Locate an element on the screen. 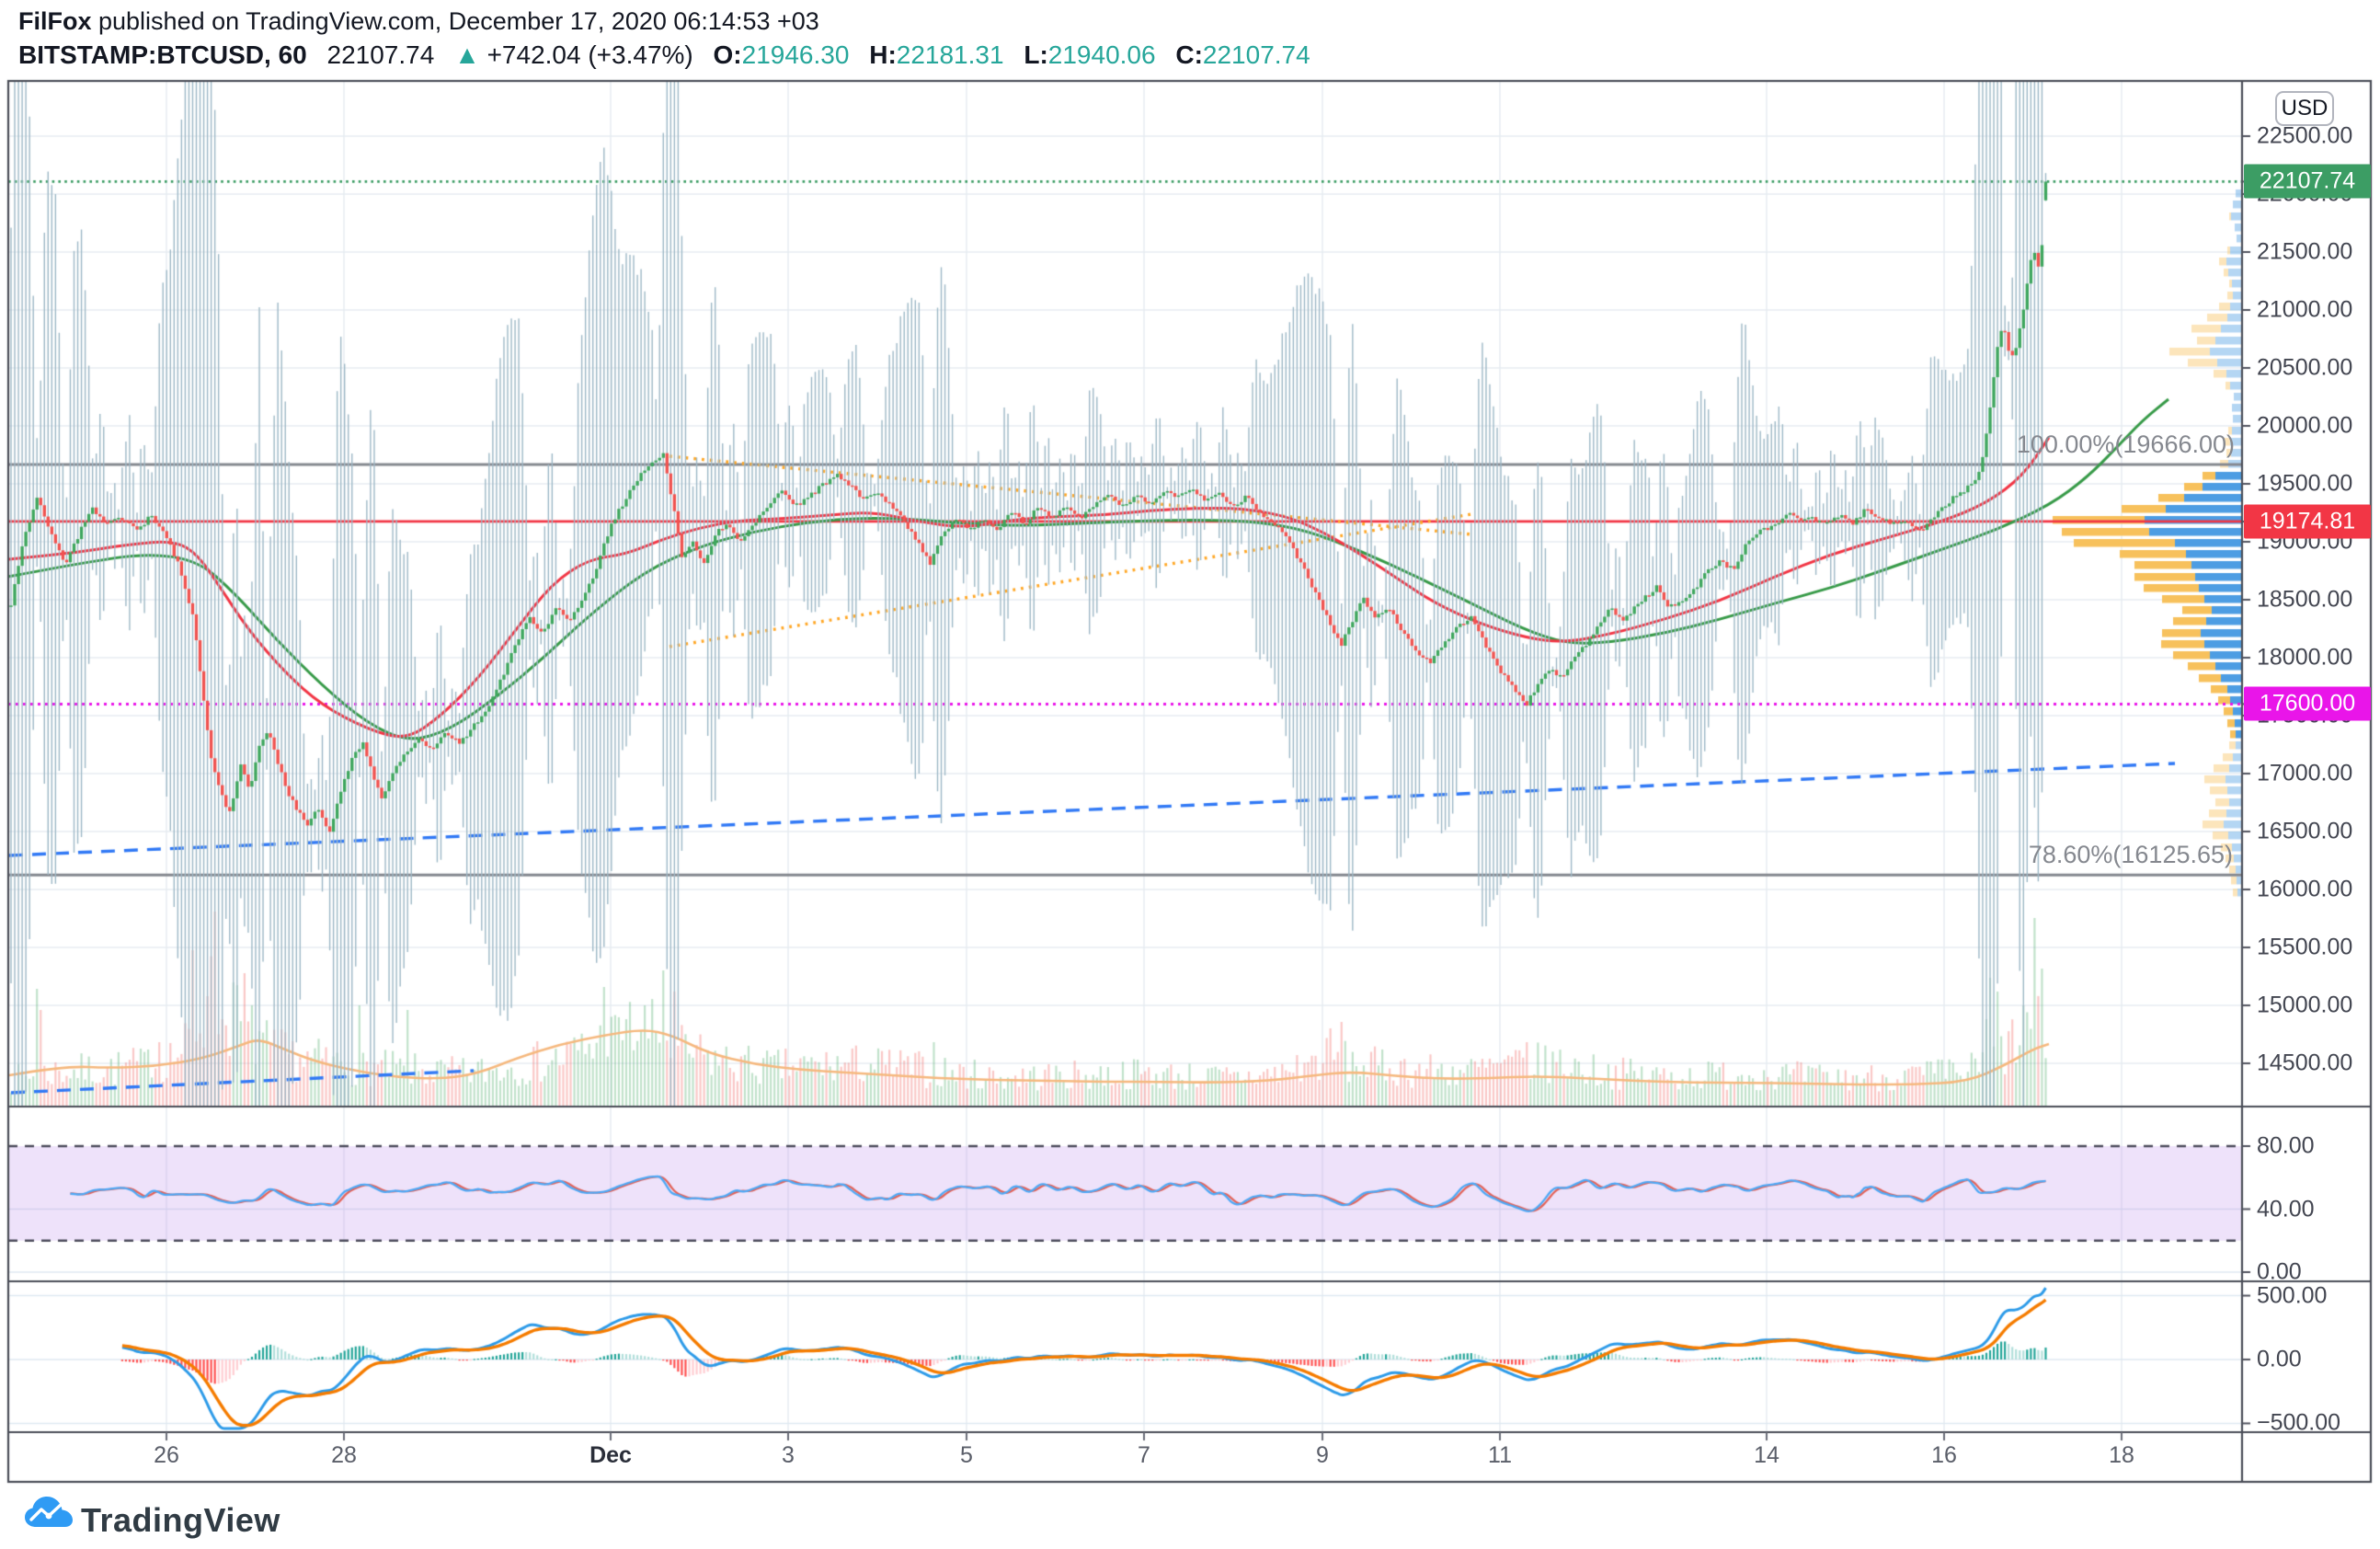 The height and width of the screenshot is (1549, 2380). quote-change: +742.04 (+3.47%) is located at coordinates (589, 54).